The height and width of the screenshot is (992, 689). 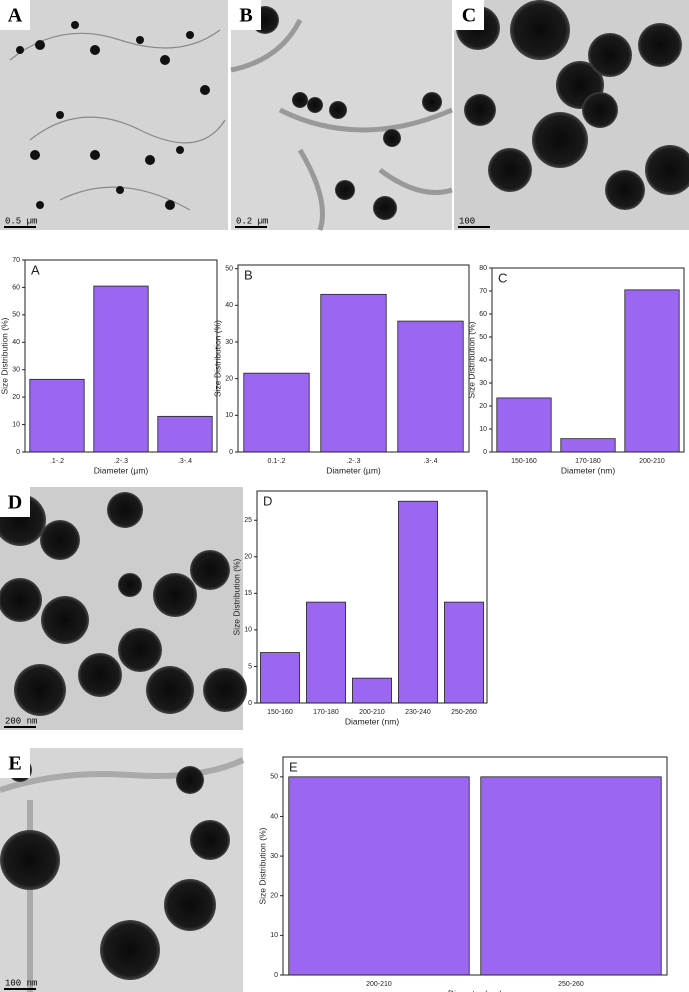 I want to click on scale-bar-label: 100, so click(x=467, y=221).